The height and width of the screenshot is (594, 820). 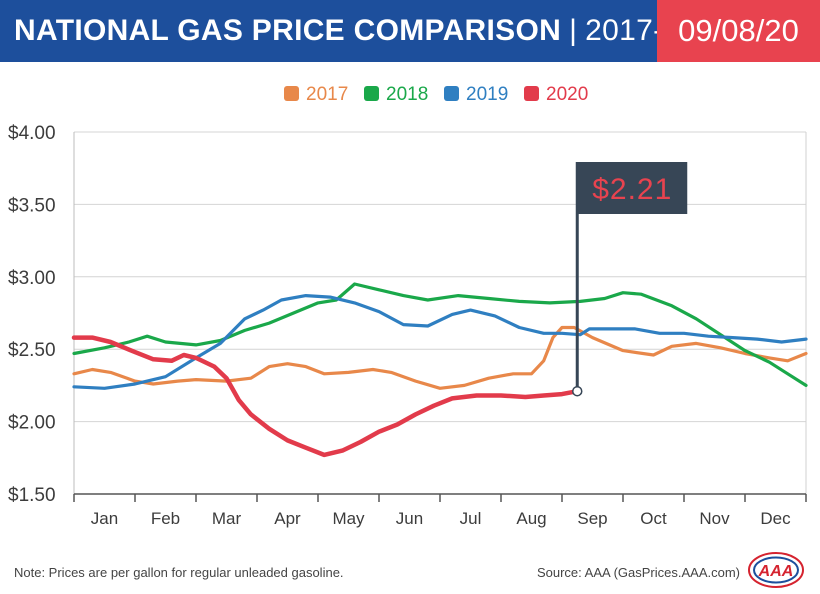 I want to click on x-tick-label: Apr, so click(x=287, y=518).